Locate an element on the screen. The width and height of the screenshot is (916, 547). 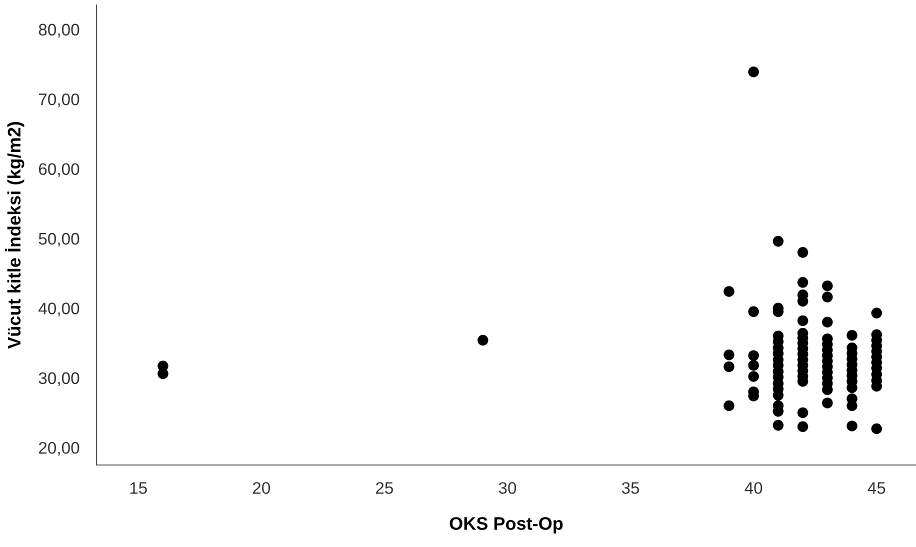
y-tick-label: 20,00 is located at coordinates (59, 449).